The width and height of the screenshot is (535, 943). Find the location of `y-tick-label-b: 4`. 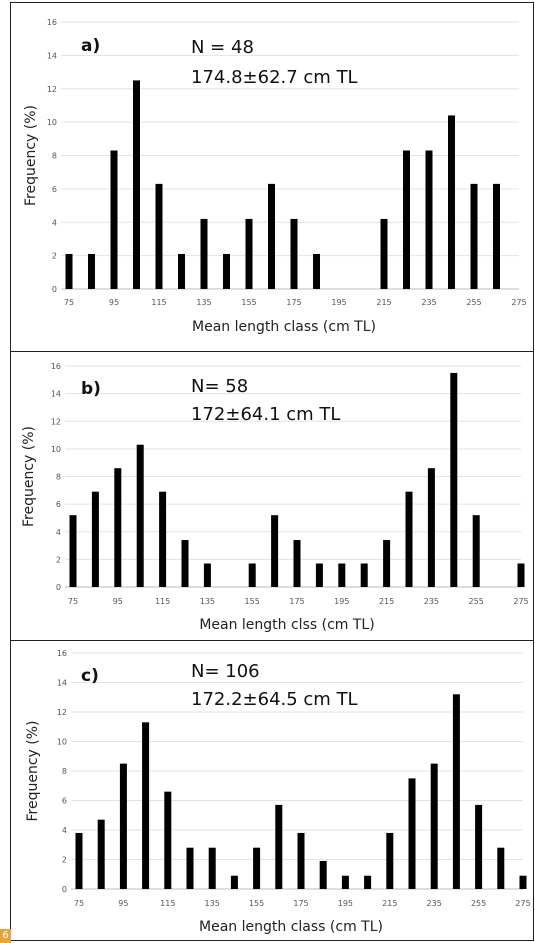

y-tick-label-b: 4 is located at coordinates (58, 532).